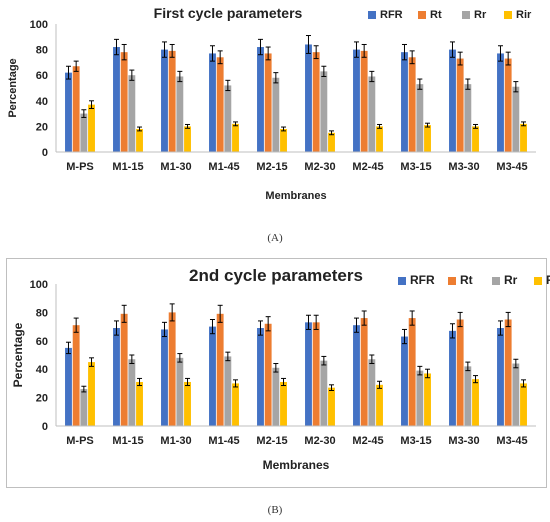 The image size is (550, 522). Describe the element at coordinates (276, 275) in the screenshot. I see `chart-title: 2nd cycle parameters` at that location.